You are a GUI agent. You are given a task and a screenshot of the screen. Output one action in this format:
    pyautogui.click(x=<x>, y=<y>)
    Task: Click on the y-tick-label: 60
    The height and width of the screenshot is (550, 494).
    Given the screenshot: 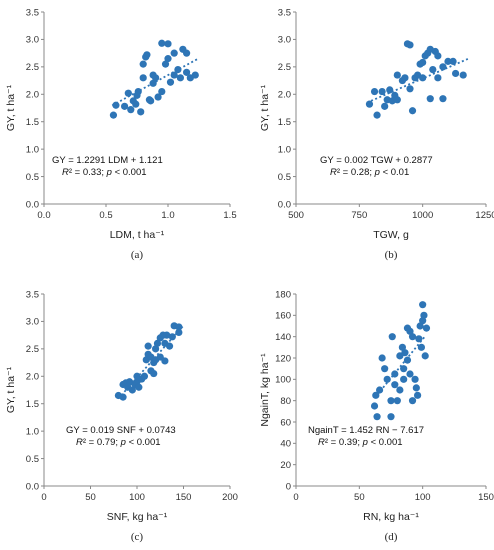 What is the action you would take?
    pyautogui.click(x=285, y=422)
    